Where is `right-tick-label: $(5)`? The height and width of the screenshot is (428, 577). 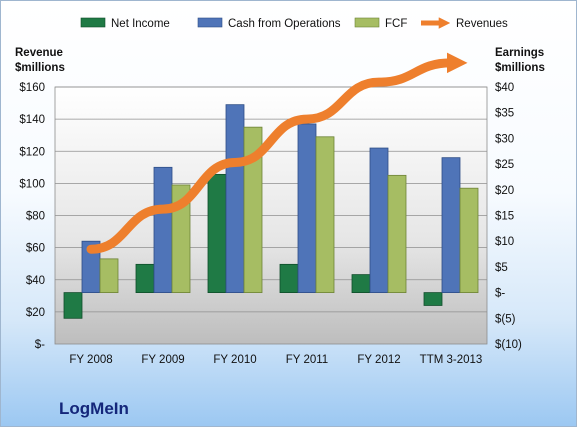
right-tick-label: $(5) is located at coordinates (505, 319).